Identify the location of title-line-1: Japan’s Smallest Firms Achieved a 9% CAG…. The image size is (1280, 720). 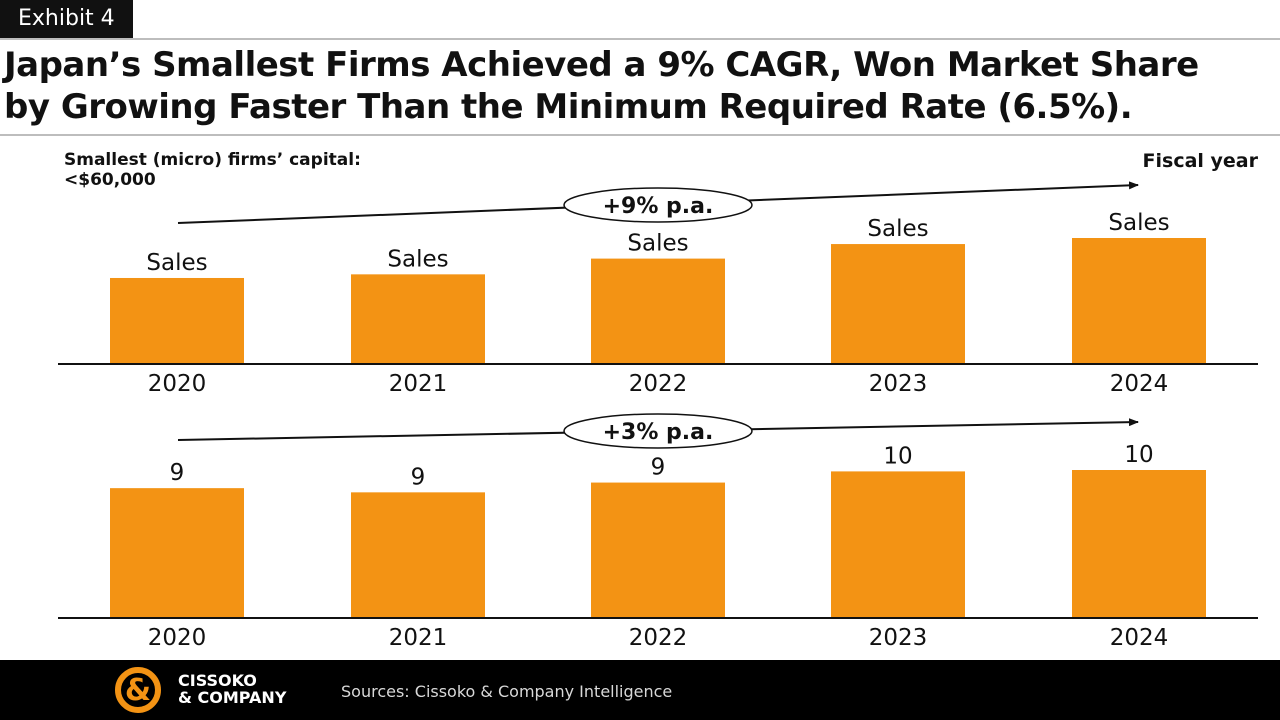
(601, 65).